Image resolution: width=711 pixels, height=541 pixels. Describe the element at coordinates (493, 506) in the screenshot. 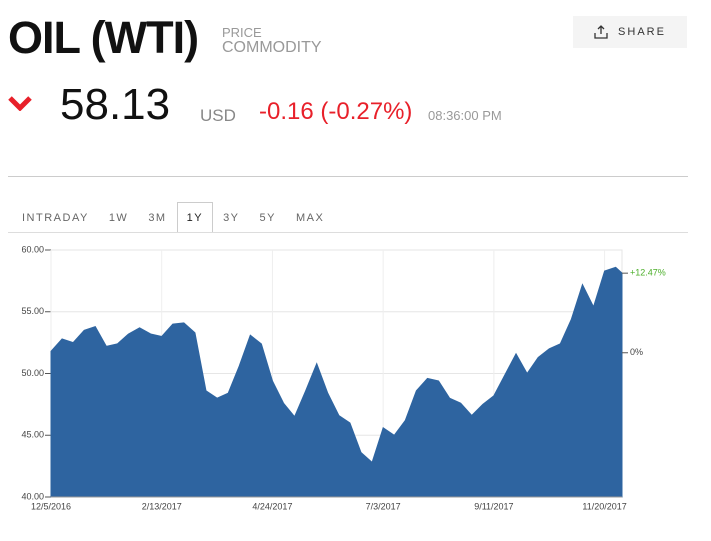

I see `x-tick-label: 9/11/2017` at that location.